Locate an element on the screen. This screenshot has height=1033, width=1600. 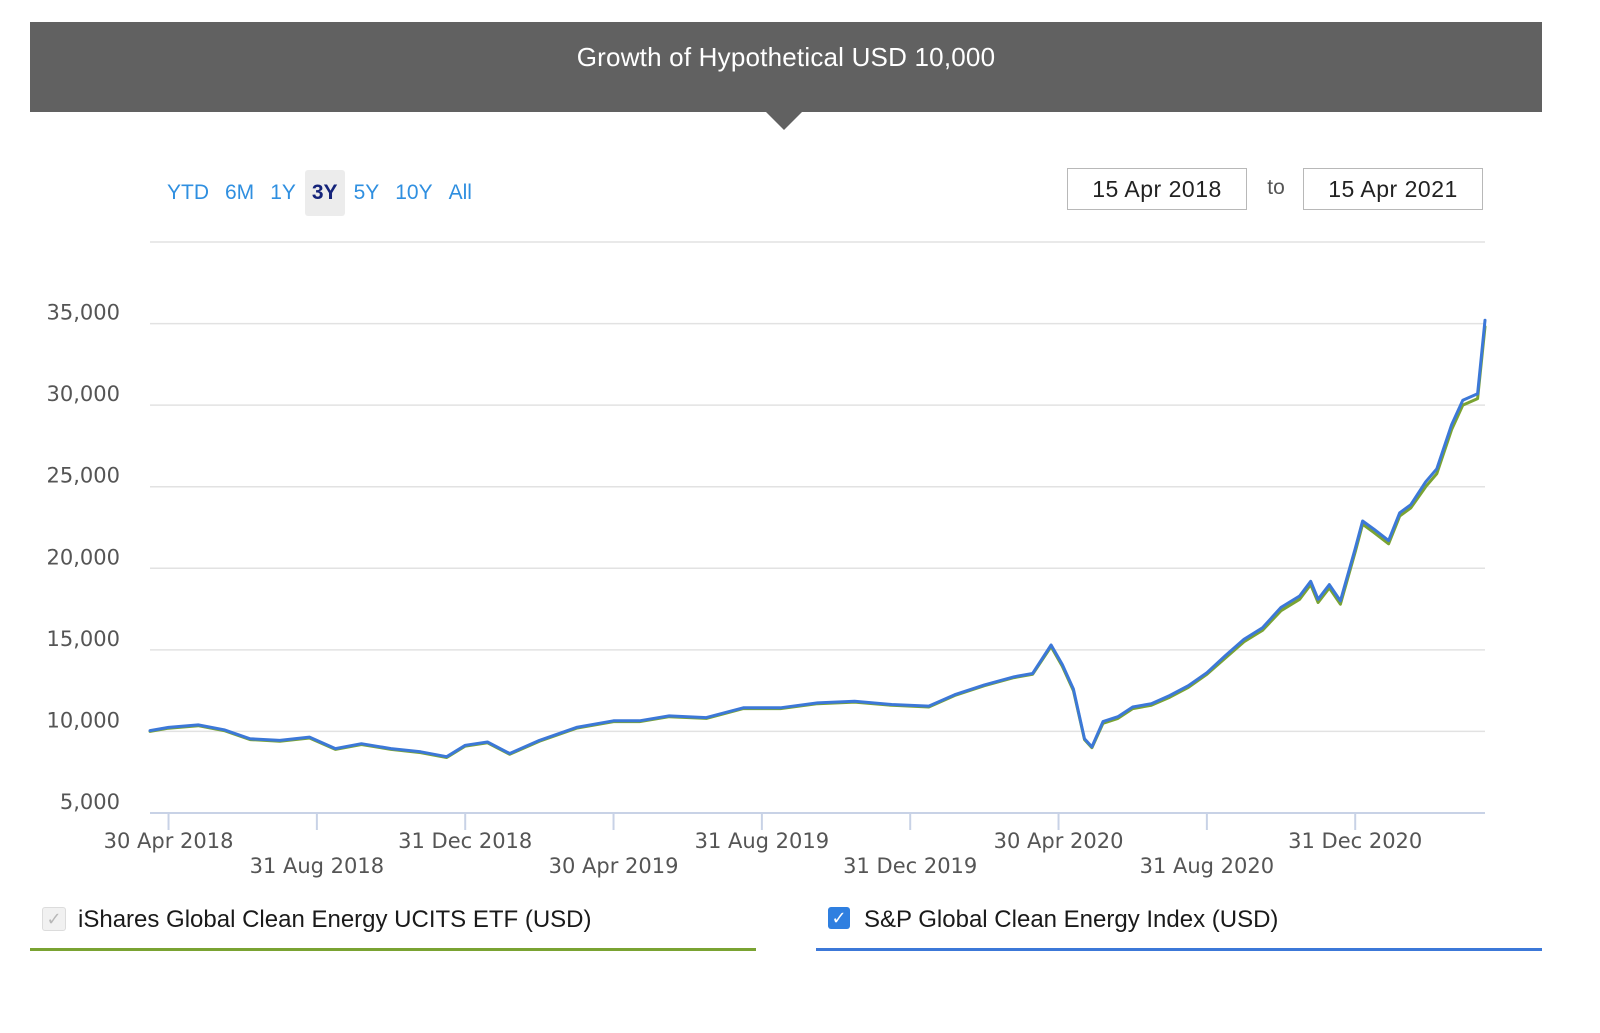
x-tick-label: 31 Dec 2020 is located at coordinates (1355, 841).